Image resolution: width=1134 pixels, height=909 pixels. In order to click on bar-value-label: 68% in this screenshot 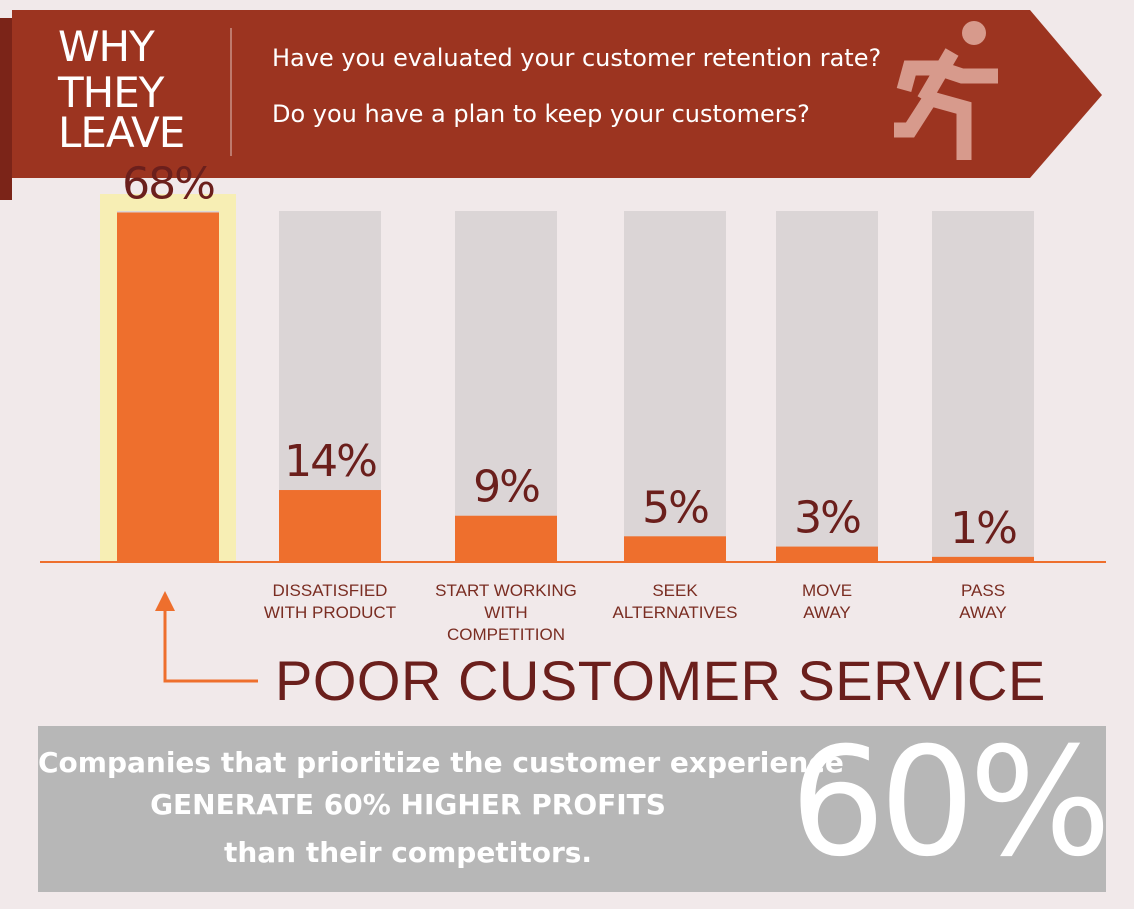, I will do `click(168, 183)`.